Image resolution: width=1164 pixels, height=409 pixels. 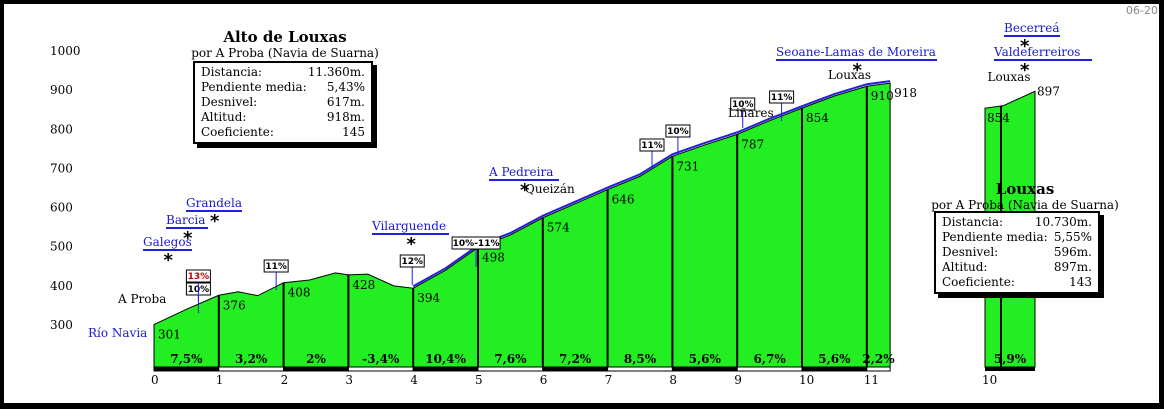 What do you see at coordinates (285, 380) in the screenshot?
I see `x-tick-label: 2` at bounding box center [285, 380].